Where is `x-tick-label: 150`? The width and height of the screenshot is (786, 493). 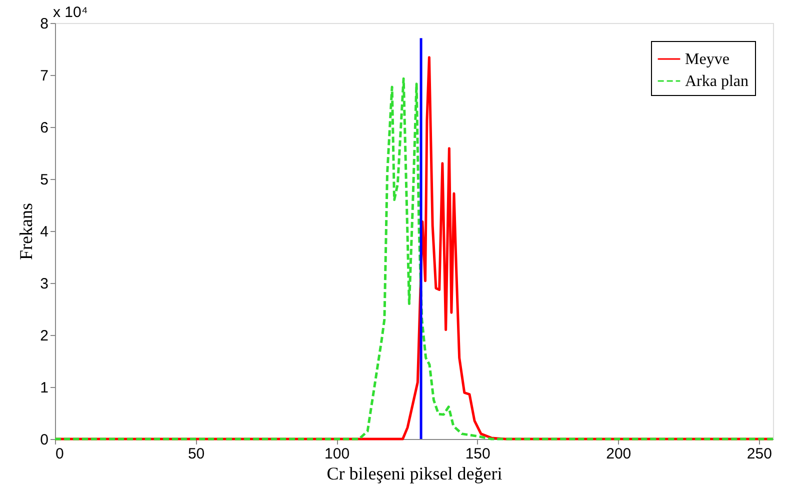 x-tick-label: 150 is located at coordinates (477, 454).